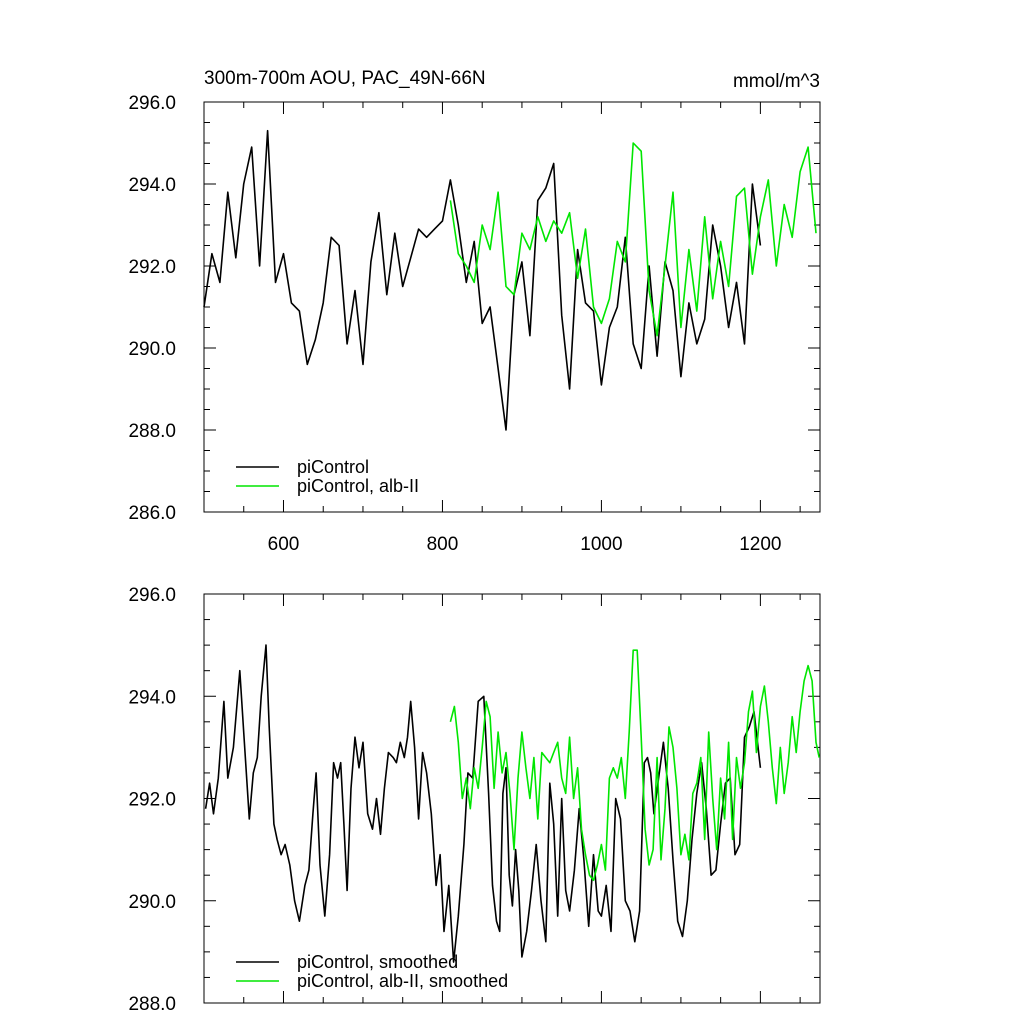  I want to click on bottom-ytick-label: 288.0, so click(152, 1004).